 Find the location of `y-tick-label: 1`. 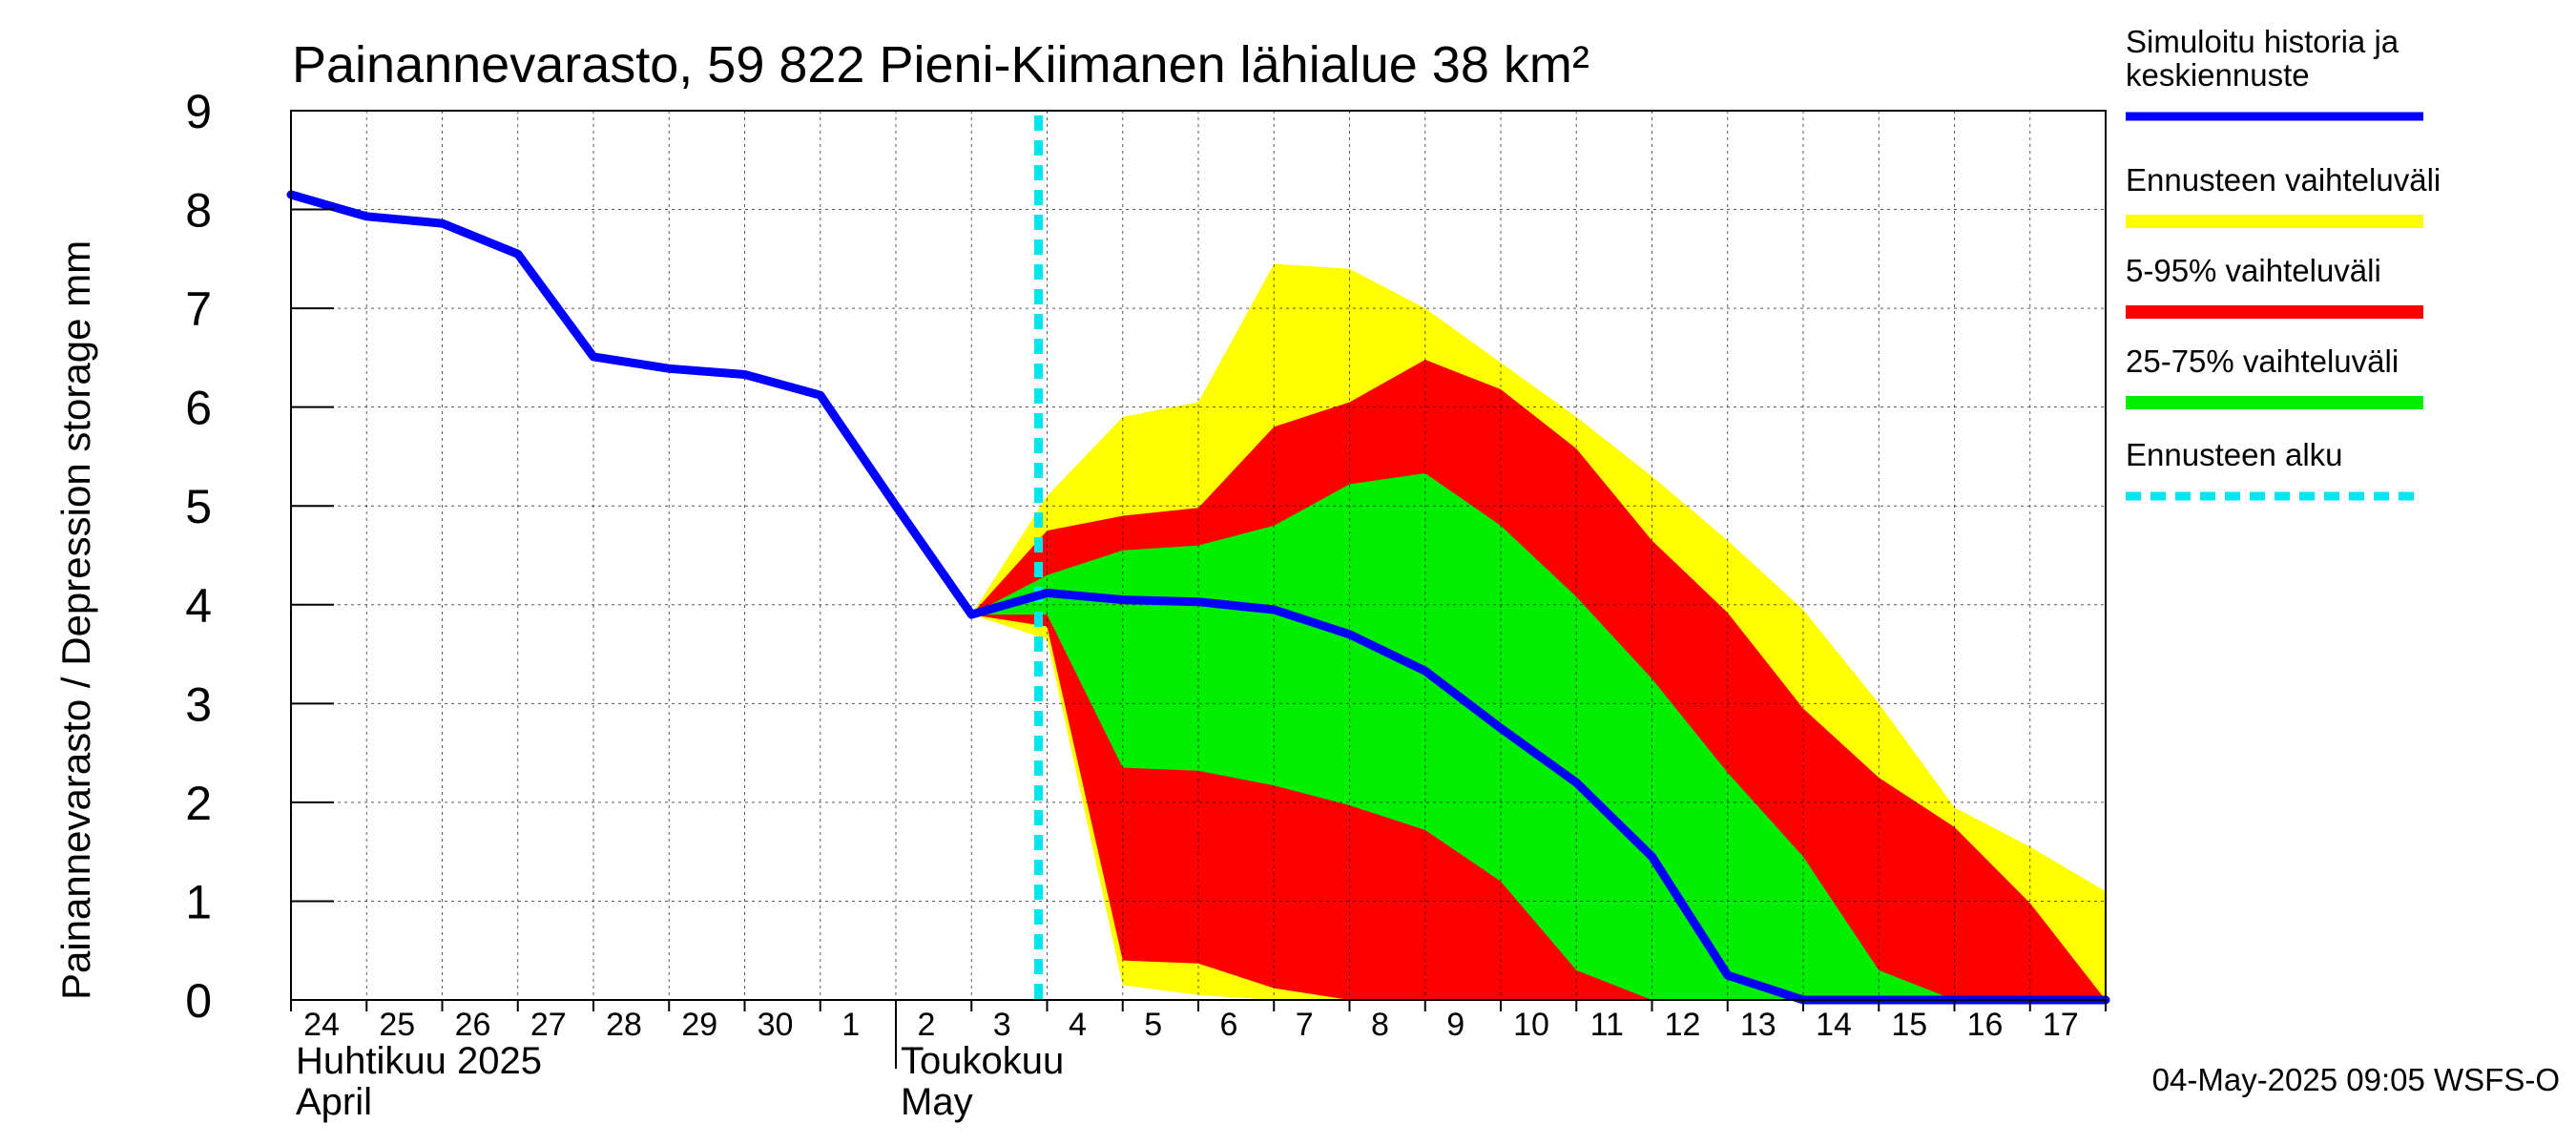

y-tick-label: 1 is located at coordinates (198, 901).